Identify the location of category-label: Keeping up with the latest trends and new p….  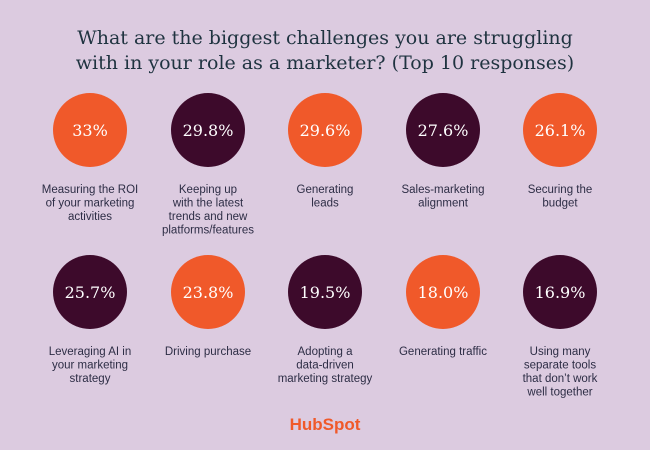
(208, 210).